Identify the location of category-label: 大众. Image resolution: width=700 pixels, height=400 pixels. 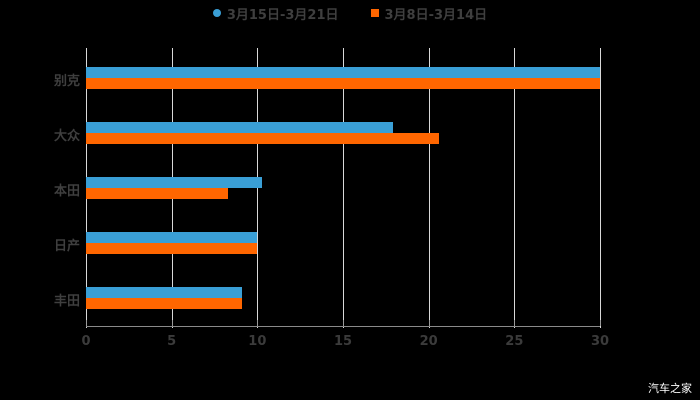
(66, 136).